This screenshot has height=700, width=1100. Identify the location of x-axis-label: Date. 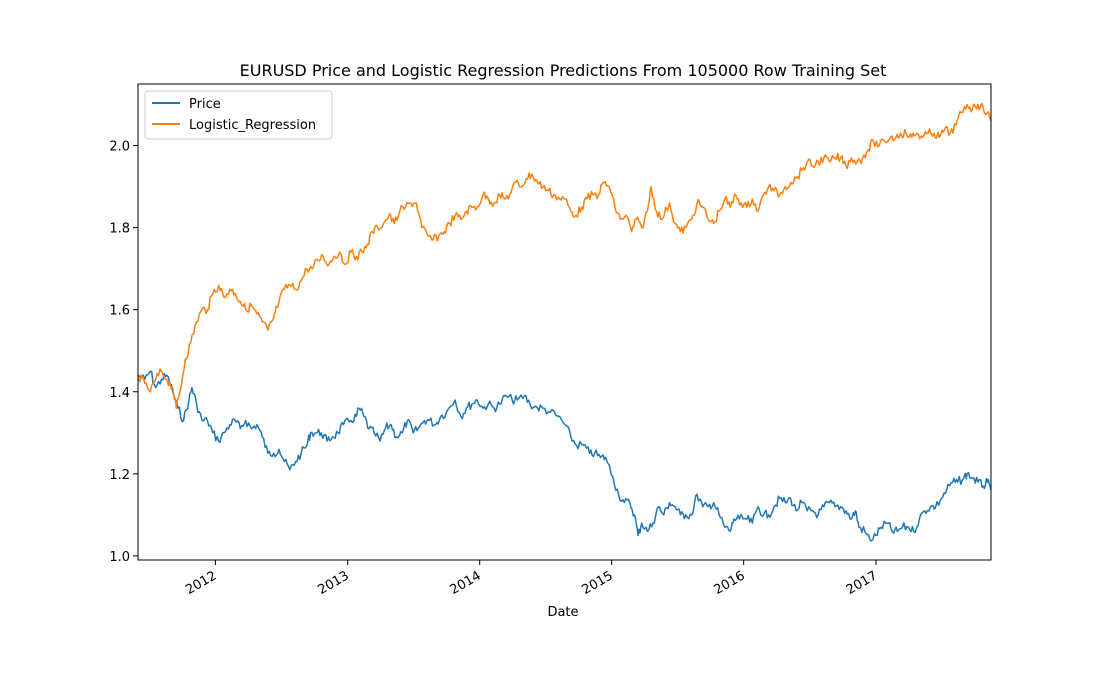
(562, 612).